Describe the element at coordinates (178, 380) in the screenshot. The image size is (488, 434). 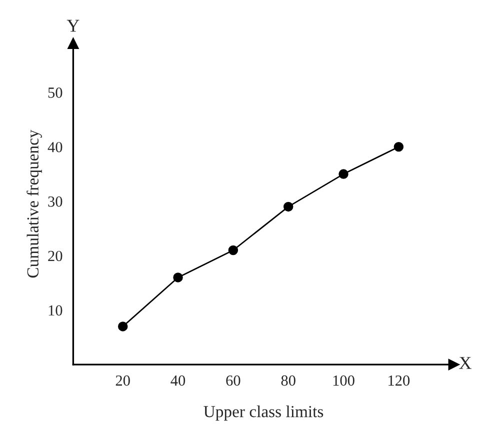
I see `x-tick-label: 40` at that location.